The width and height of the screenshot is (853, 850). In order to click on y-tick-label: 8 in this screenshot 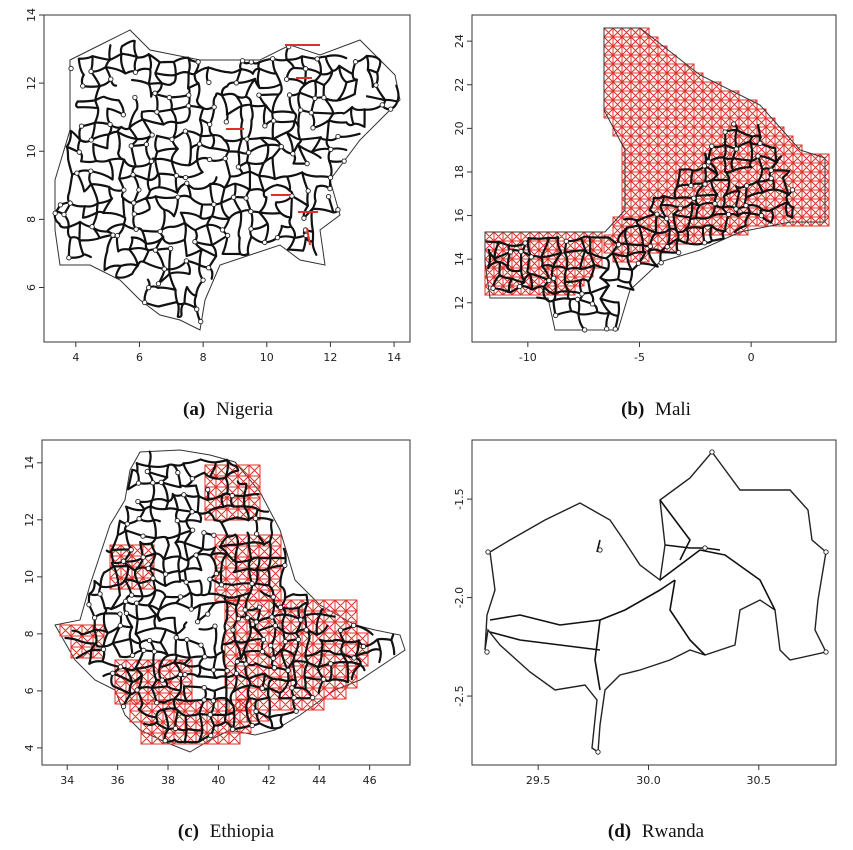, I will do `click(29, 633)`.